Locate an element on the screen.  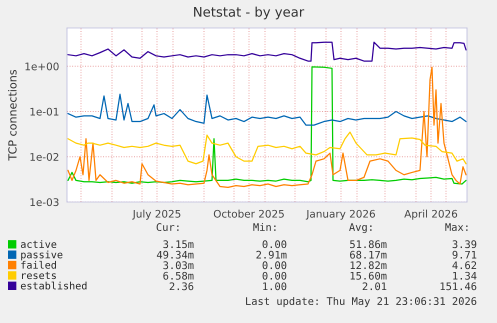
x-tick-label: July 2025 is located at coordinates (156, 215).